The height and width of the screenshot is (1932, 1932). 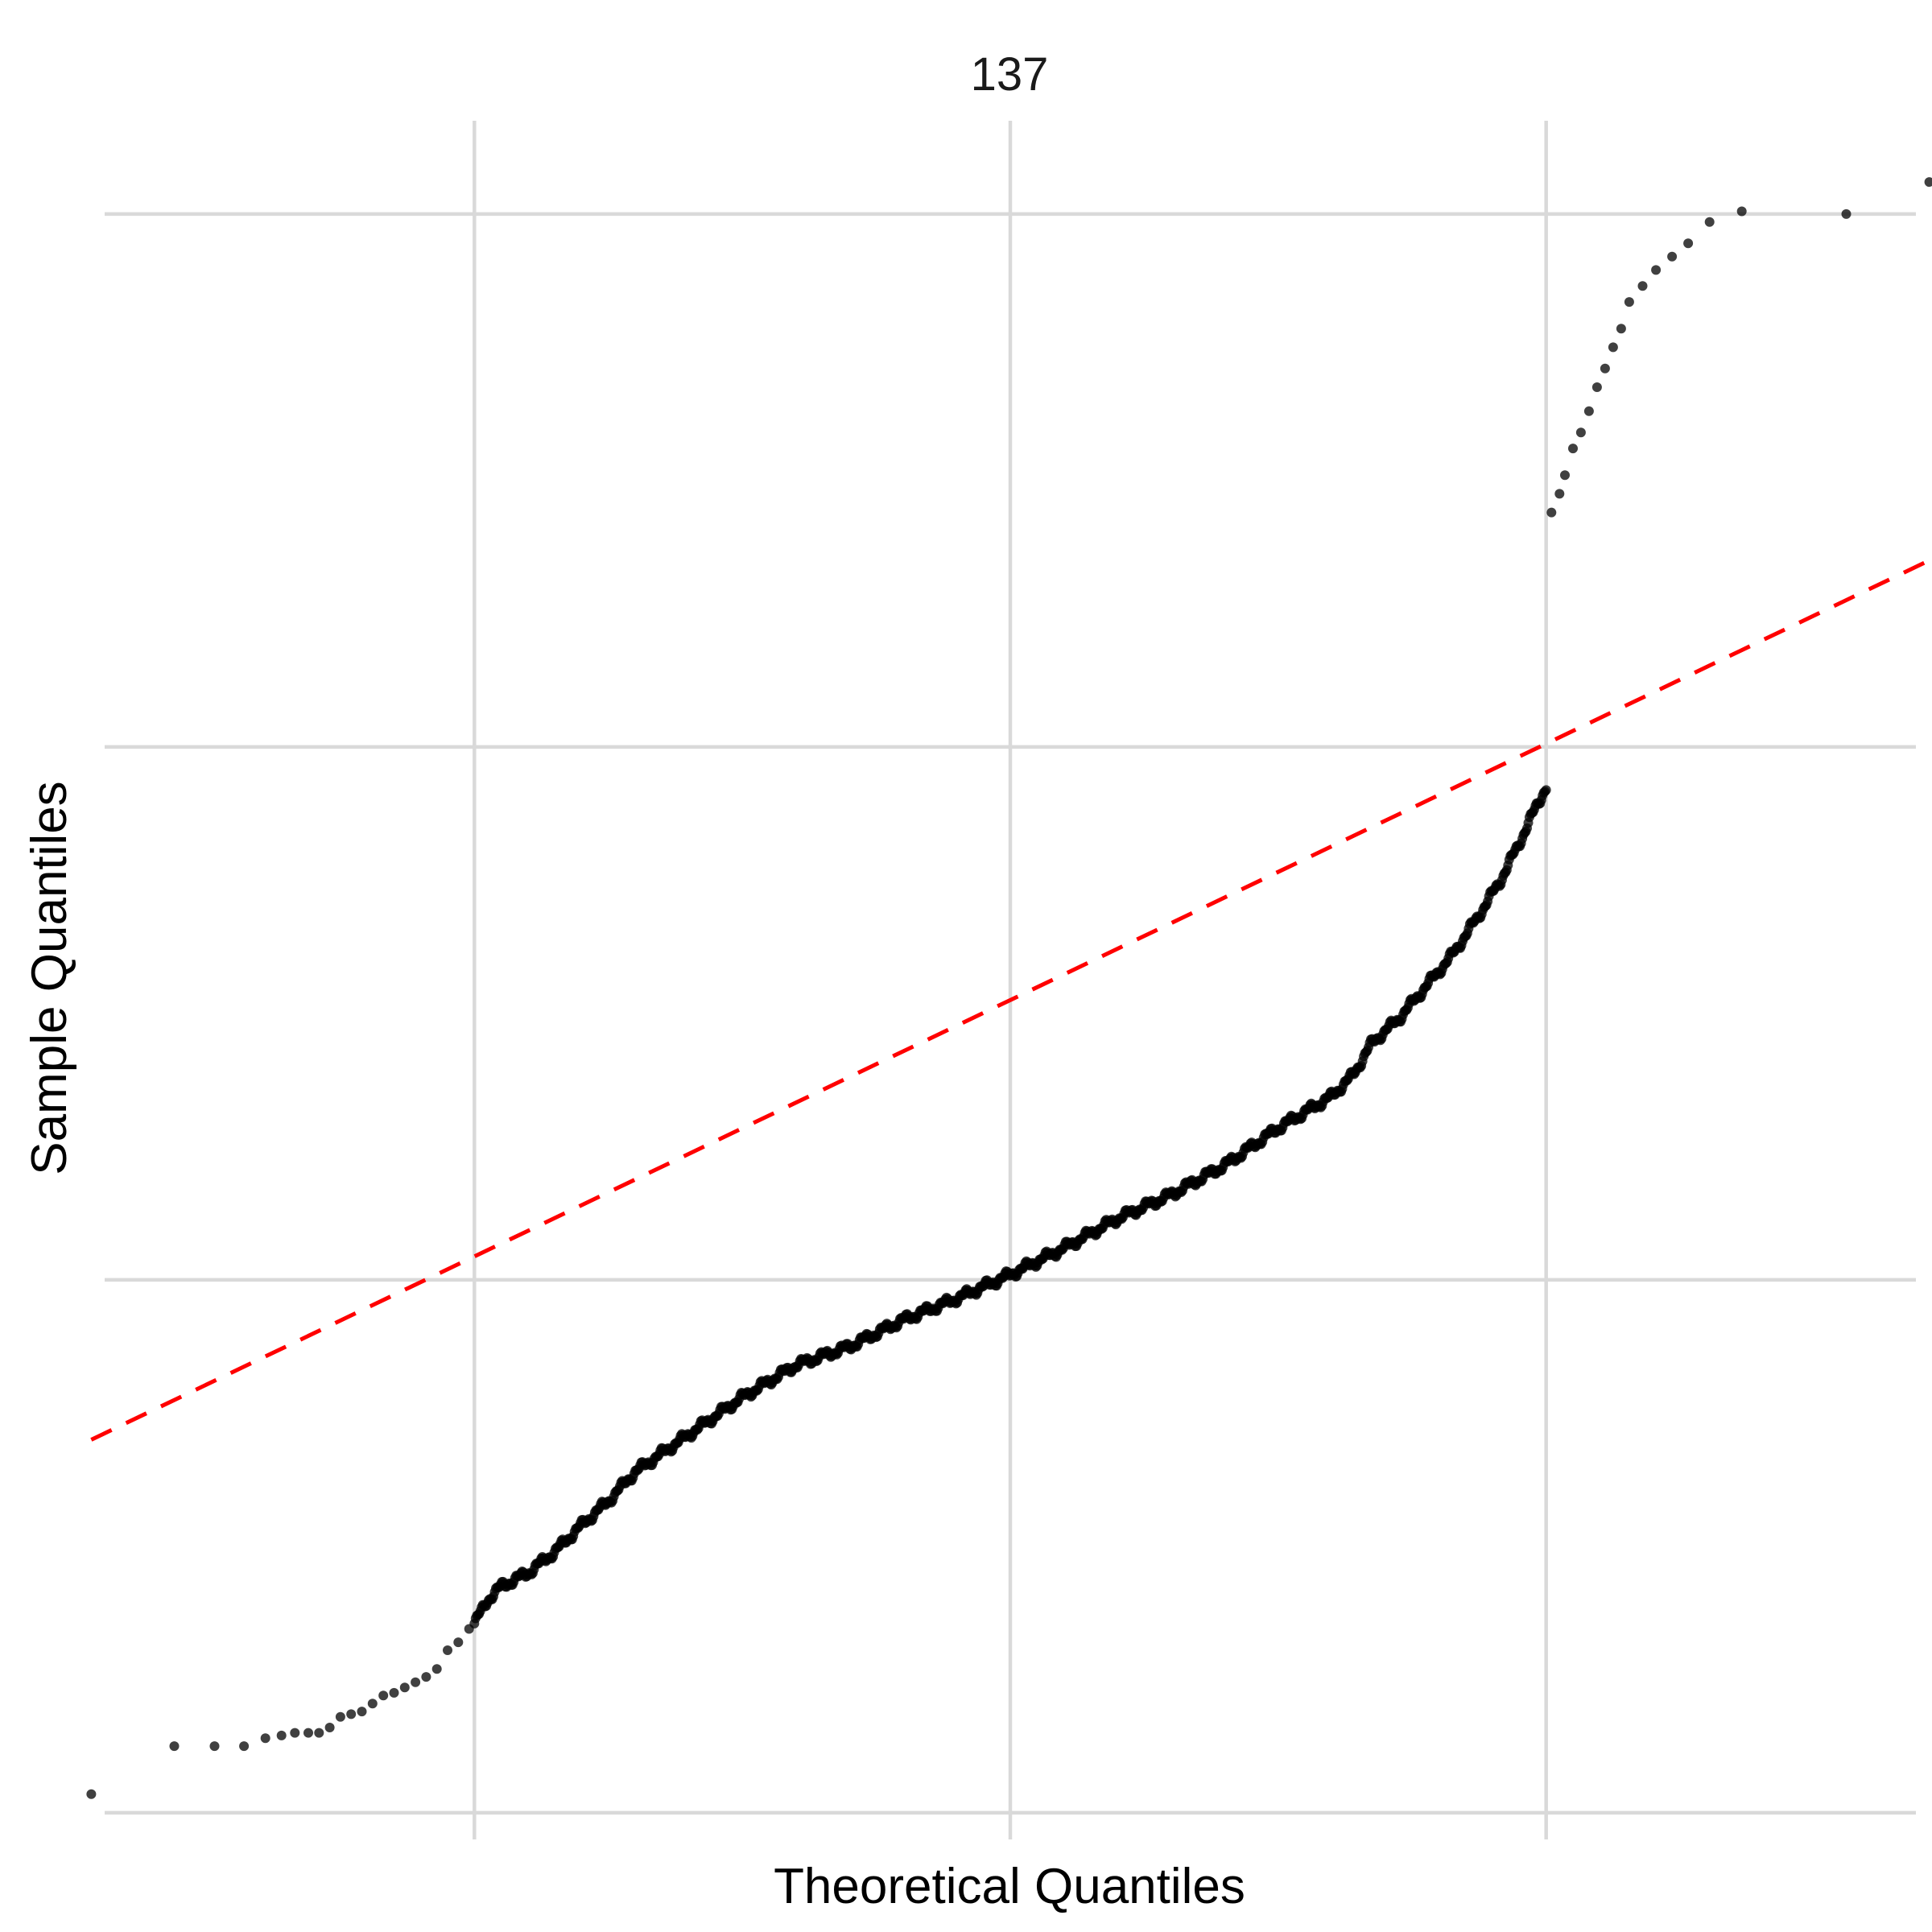 I want to click on y-axis-label: Sample Quantiles, so click(x=49, y=977).